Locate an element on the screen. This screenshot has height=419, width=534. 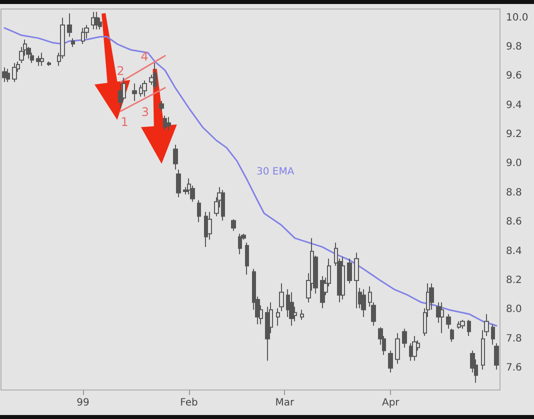
y-tick-label: 8.8 is located at coordinates (514, 192).